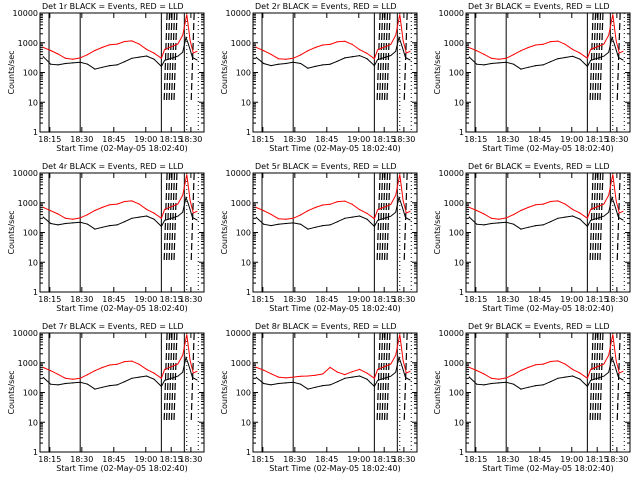 The image size is (640, 480). Describe the element at coordinates (33, 102) in the screenshot. I see `y-tick-label: 10` at that location.